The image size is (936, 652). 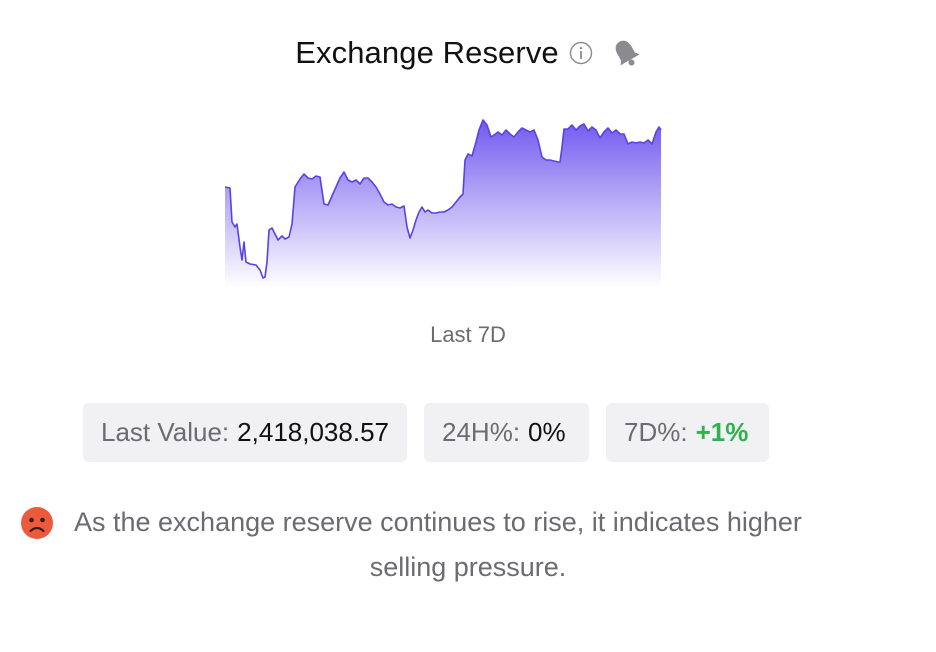 I want to click on chart-header: Exchange Reserve, so click(x=468, y=53).